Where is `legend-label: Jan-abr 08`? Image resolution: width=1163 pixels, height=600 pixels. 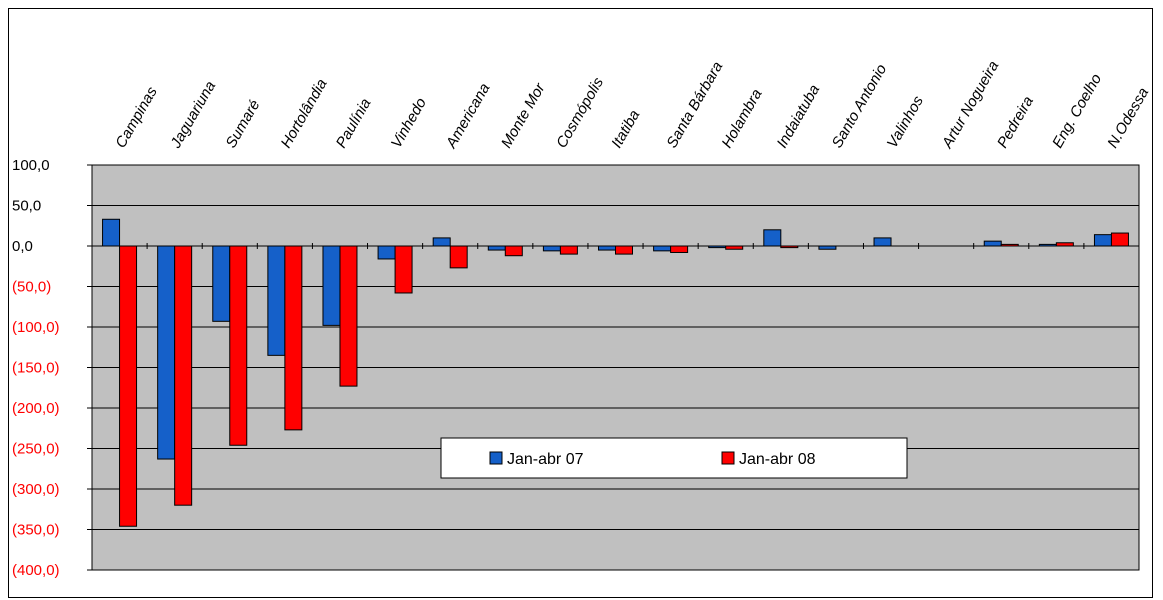 legend-label: Jan-abr 08 is located at coordinates (777, 459).